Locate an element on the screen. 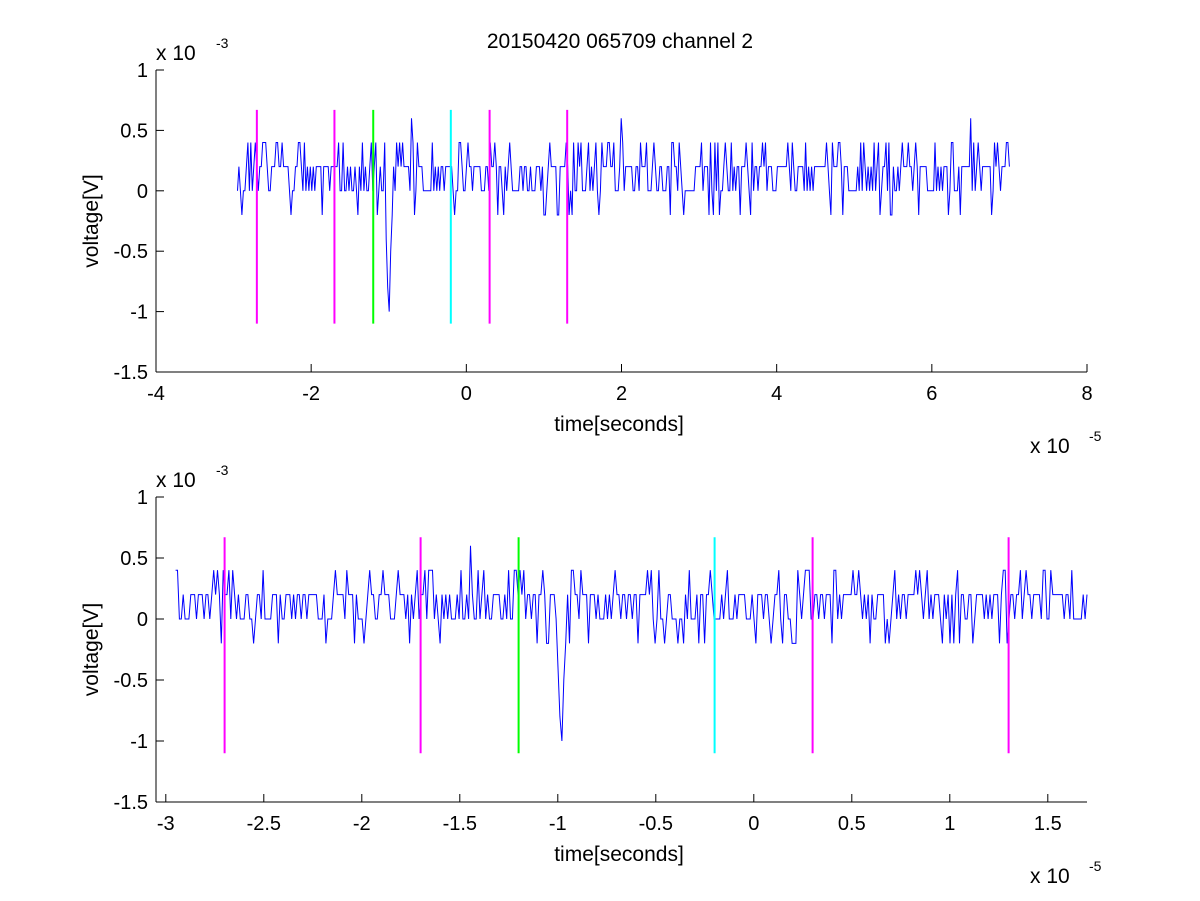 The height and width of the screenshot is (901, 1200). figure-title: 20150420 065709 channel 2 is located at coordinates (620, 41).